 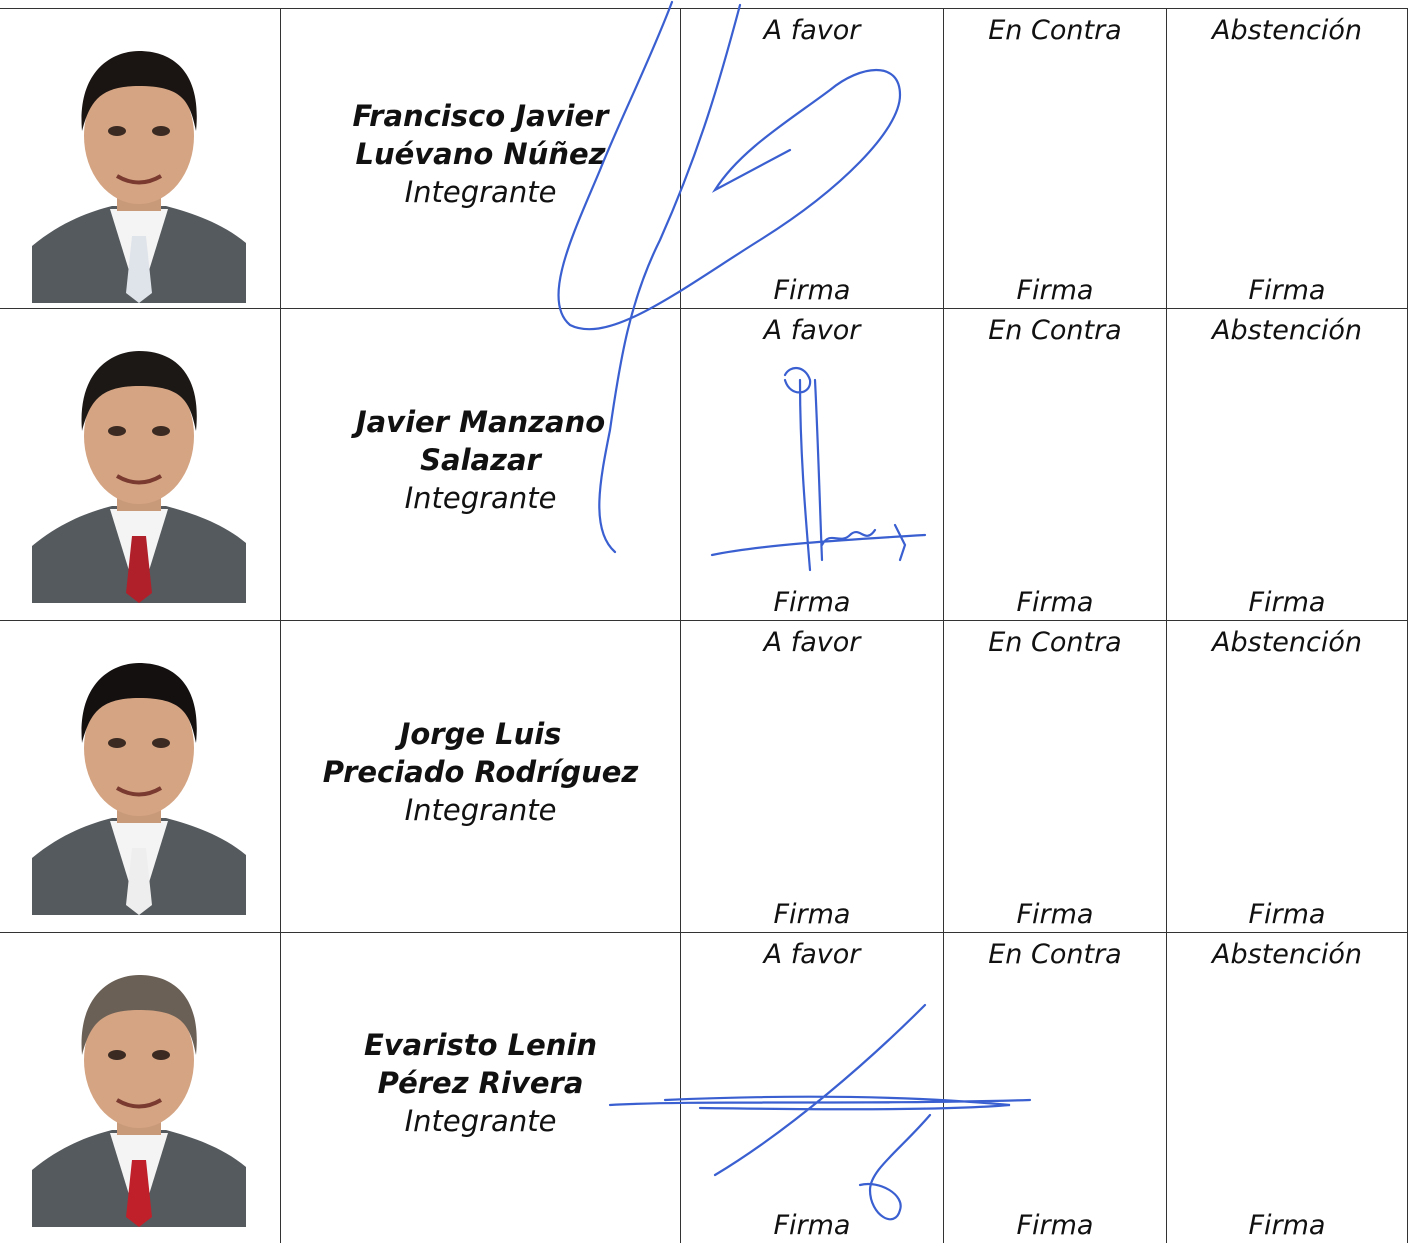 What do you see at coordinates (480, 459) in the screenshot?
I see `member-name: Salazar` at bounding box center [480, 459].